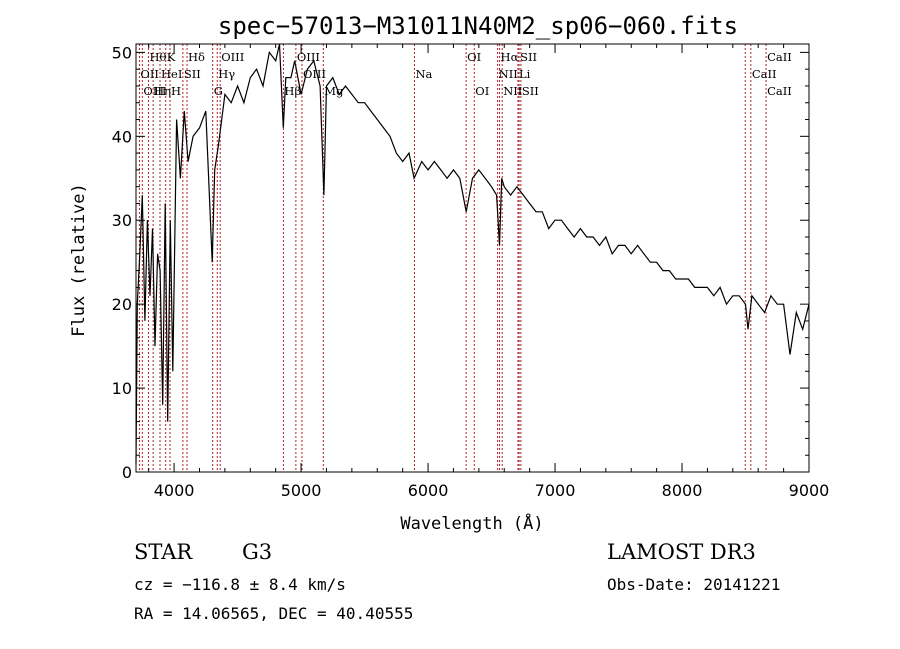  Describe the element at coordinates (471, 523) in the screenshot. I see `x-axis-label: Wavelength (Å)` at that location.